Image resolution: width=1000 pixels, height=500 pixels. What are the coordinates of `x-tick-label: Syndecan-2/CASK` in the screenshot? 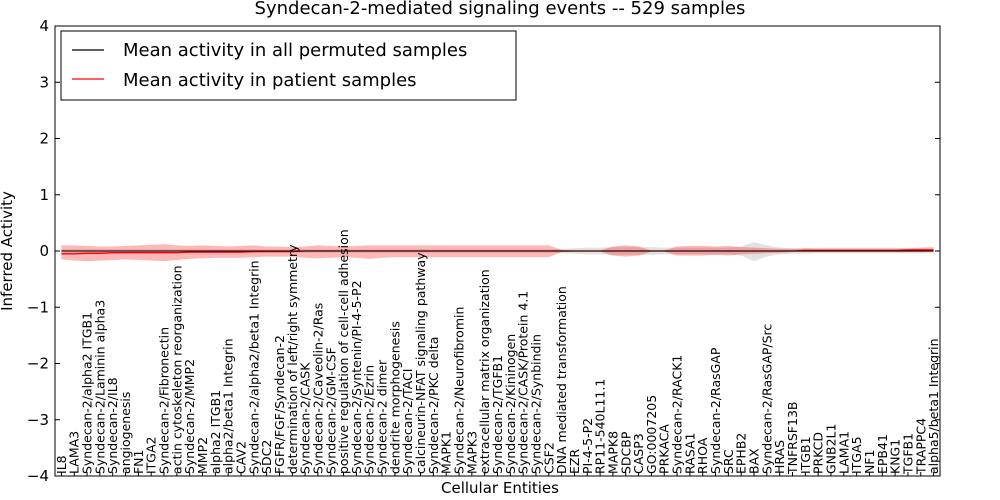 It's located at (305, 418).